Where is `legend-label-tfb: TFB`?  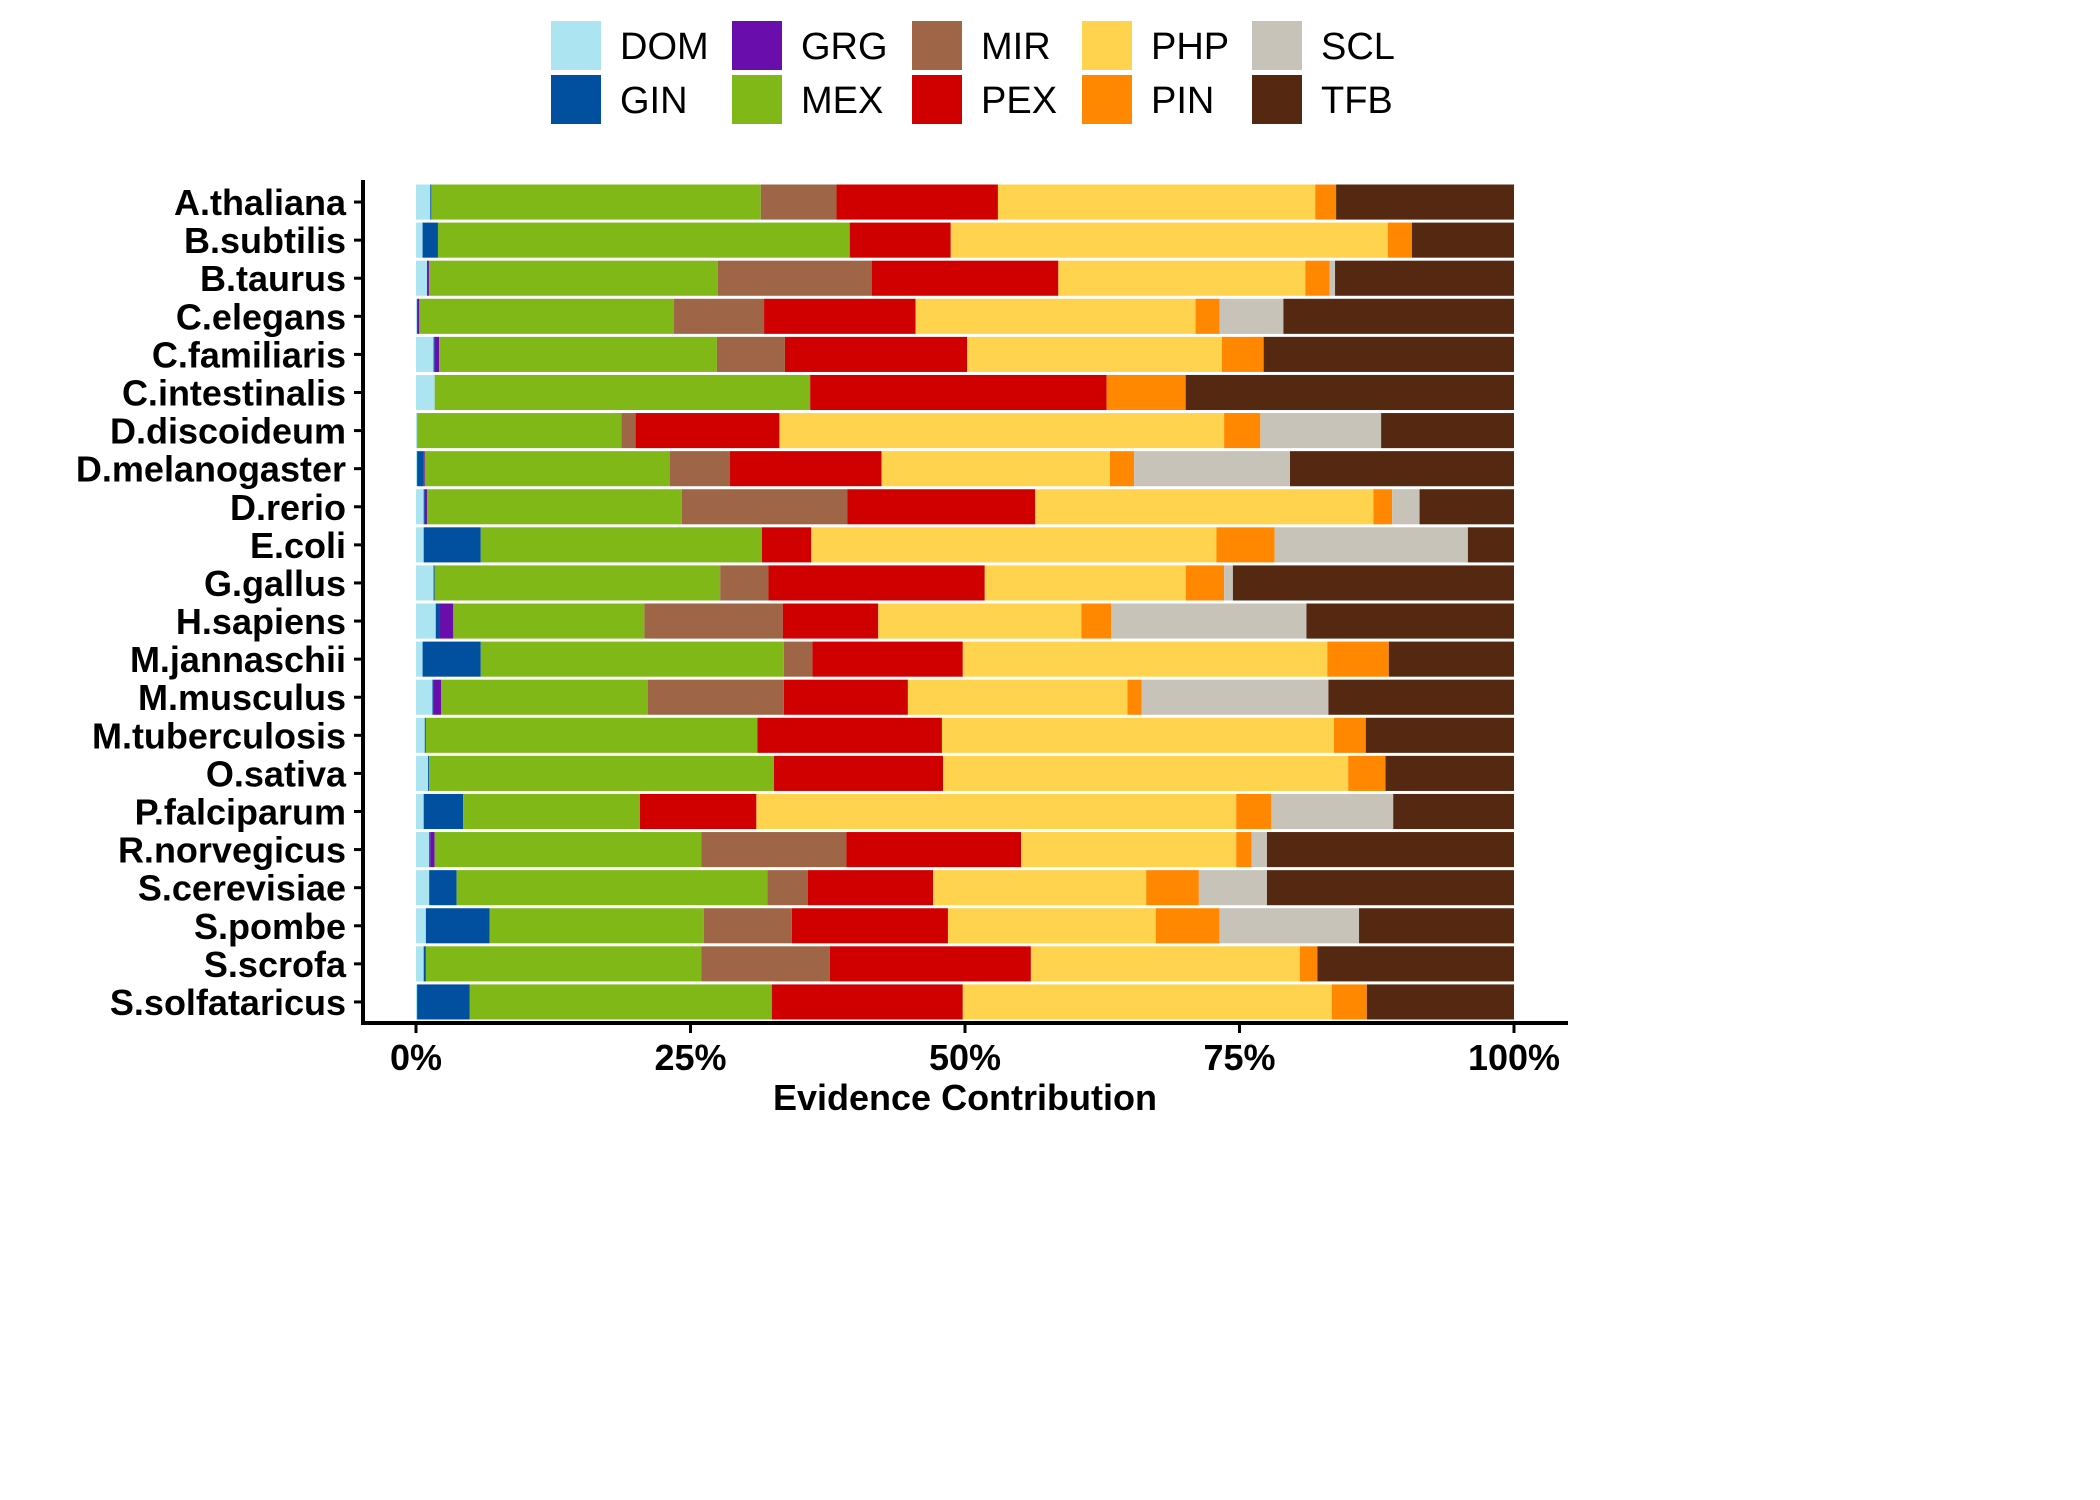 legend-label-tfb: TFB is located at coordinates (1357, 101).